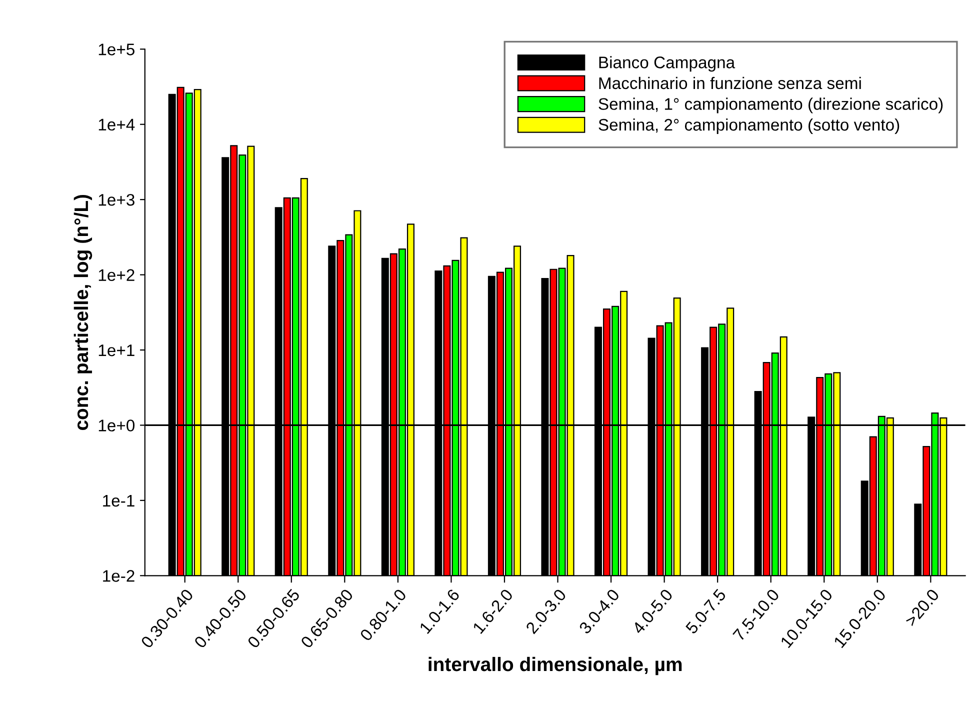  Describe the element at coordinates (555, 666) in the screenshot. I see `x-axis-title: intervallo dimensionale, µm` at that location.